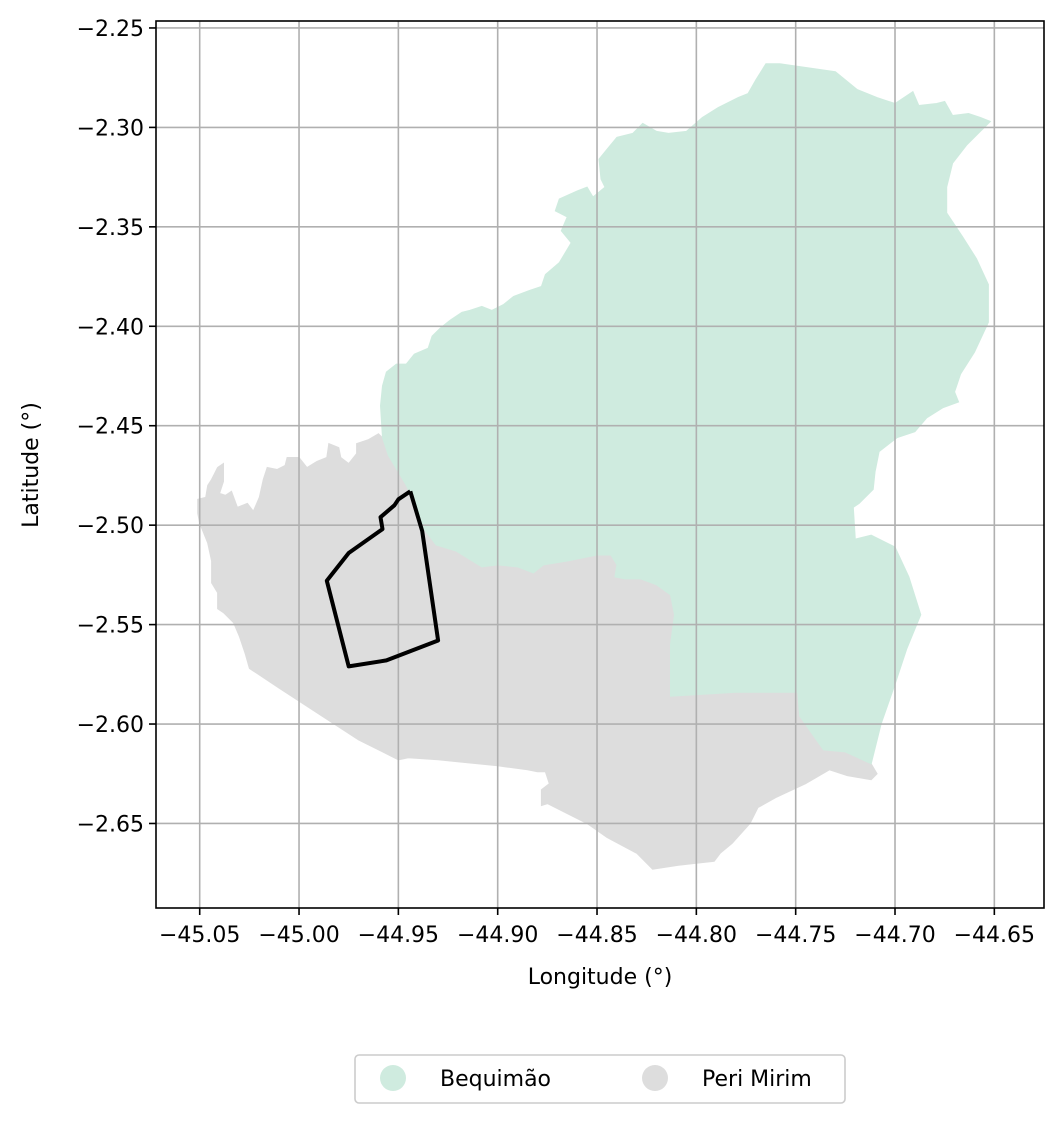 This screenshot has height=1122, width=1062. I want to click on x-axis-label: Longitude (°), so click(600, 977).